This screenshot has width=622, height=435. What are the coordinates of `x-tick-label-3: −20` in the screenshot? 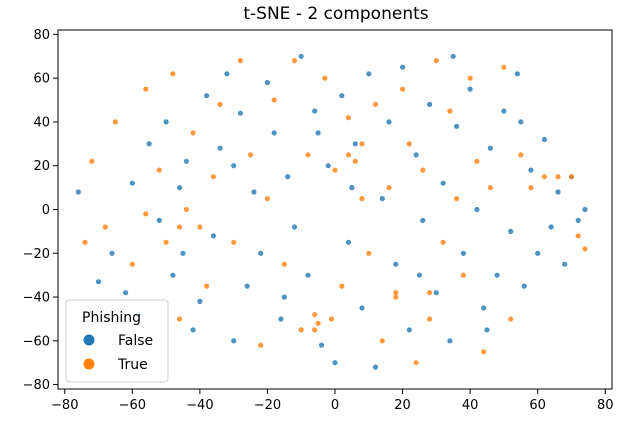 It's located at (267, 405).